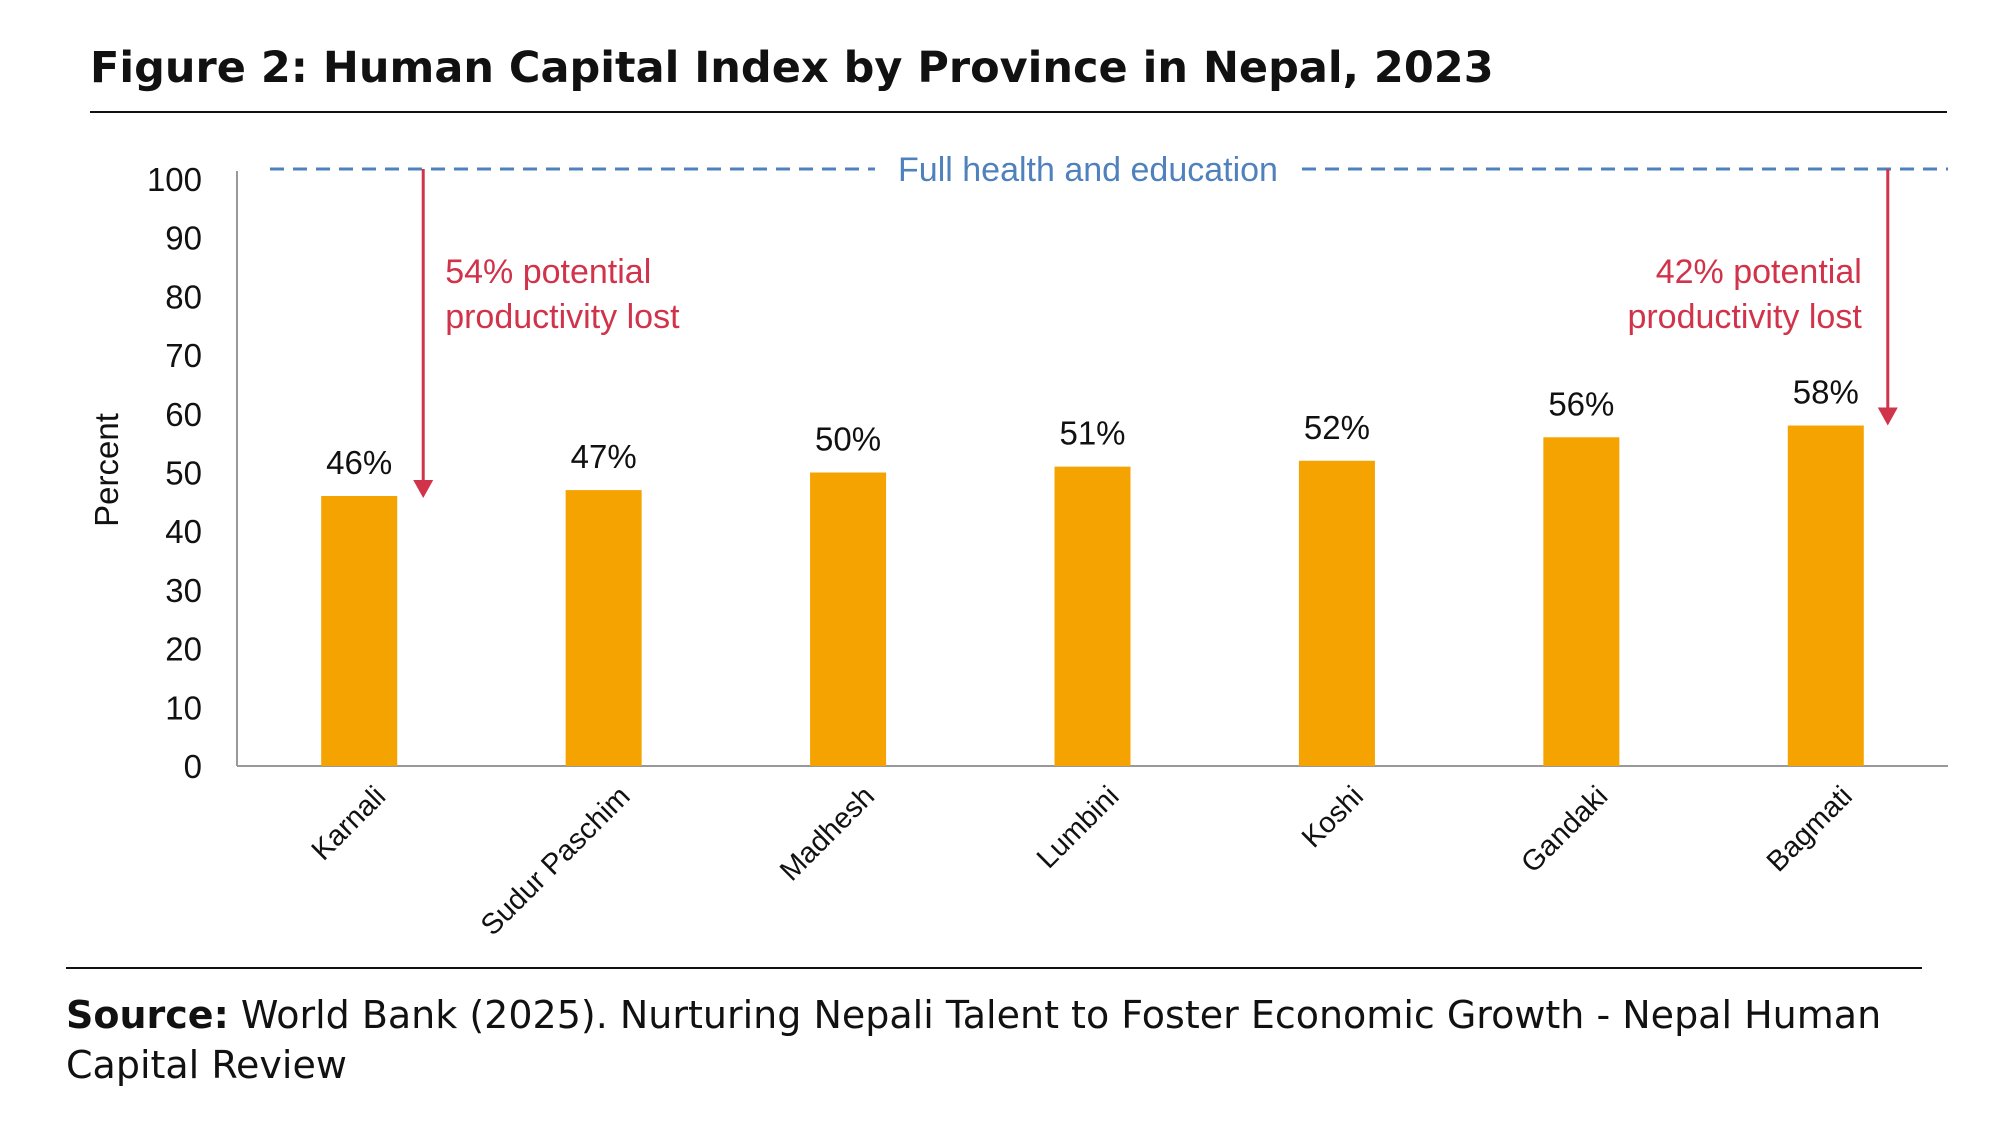 This screenshot has width=2000, height=1126. Describe the element at coordinates (548, 272) in the screenshot. I see `annotation-left-line-1: 54% potential` at that location.